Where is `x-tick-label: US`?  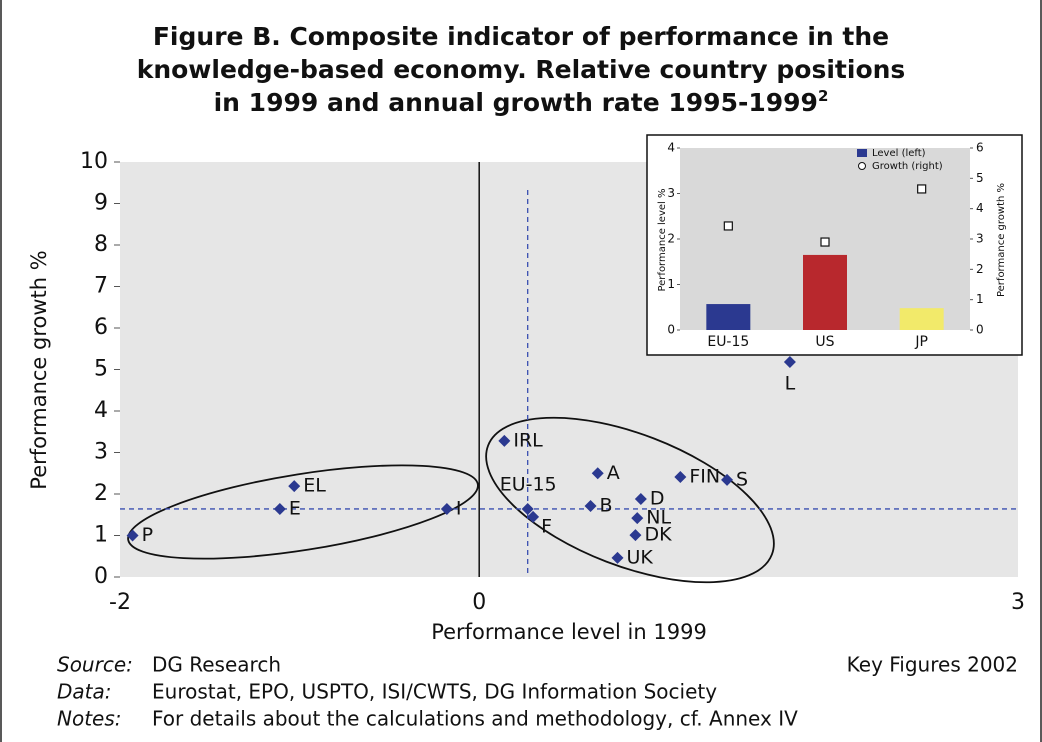
x-tick-label: US is located at coordinates (824, 342).